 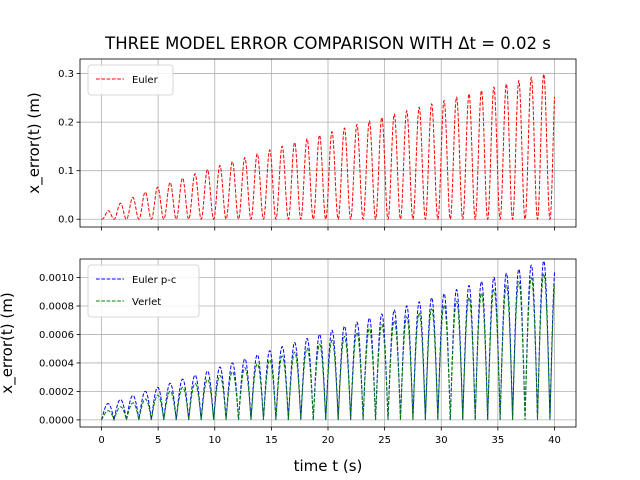 What do you see at coordinates (56, 363) in the screenshot?
I see `y-tick-label: 0.0004` at bounding box center [56, 363].